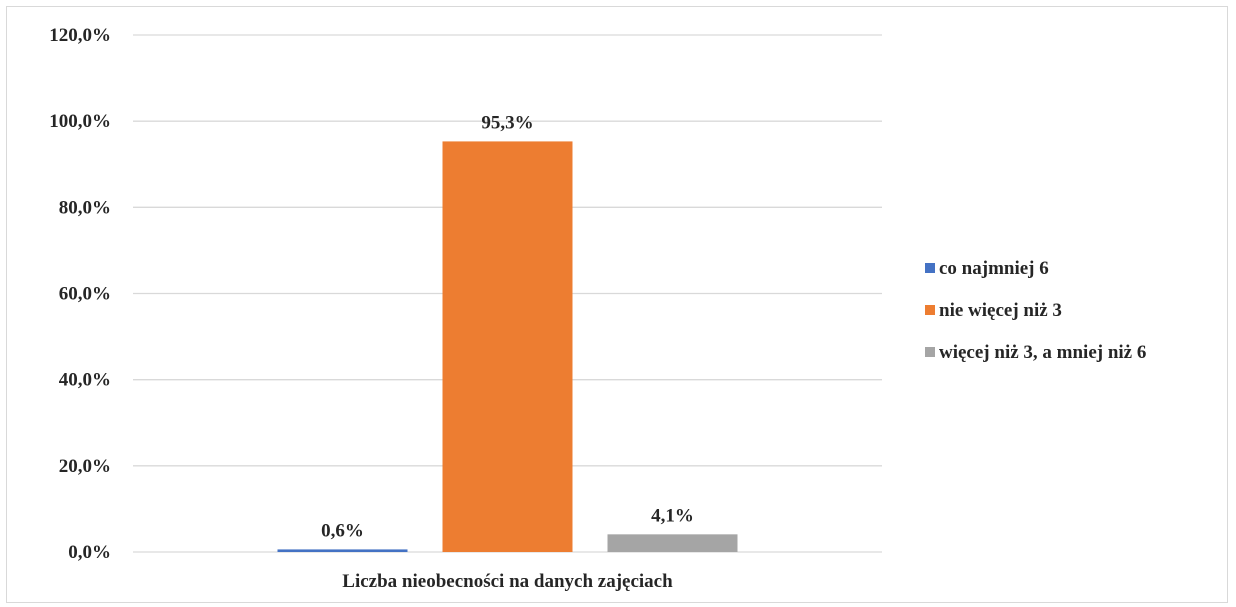 The image size is (1236, 607). Describe the element at coordinates (89, 552) in the screenshot. I see `y-tick-label: 0,0%` at that location.